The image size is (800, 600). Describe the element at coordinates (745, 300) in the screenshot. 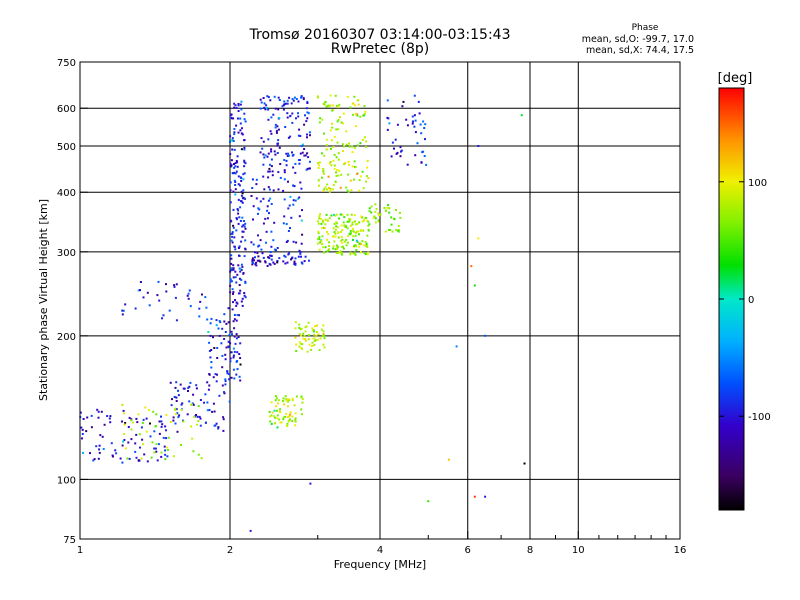

I see `colorbar-ticks: 100 0 -100` at that location.